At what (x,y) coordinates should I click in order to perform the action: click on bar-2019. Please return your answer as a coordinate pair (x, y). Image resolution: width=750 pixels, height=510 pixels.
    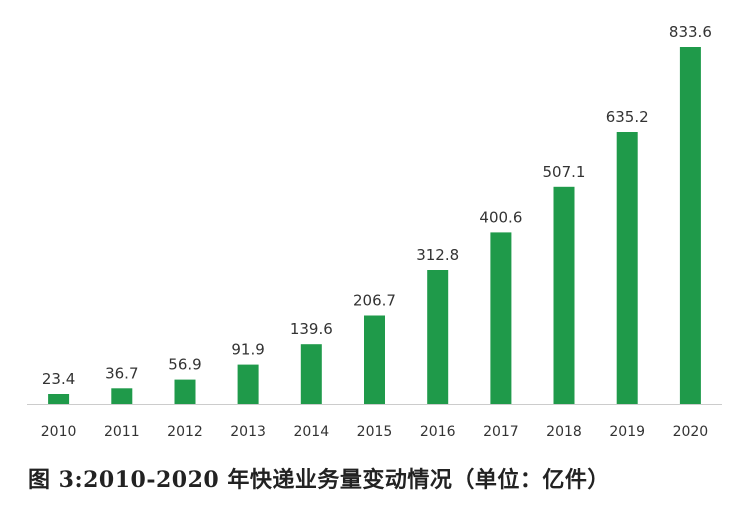
    Looking at the image, I should click on (627, 268).